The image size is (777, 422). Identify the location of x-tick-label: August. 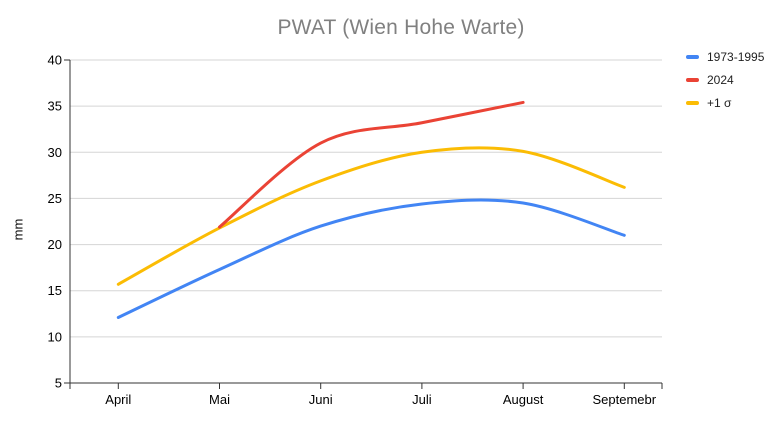
(523, 399).